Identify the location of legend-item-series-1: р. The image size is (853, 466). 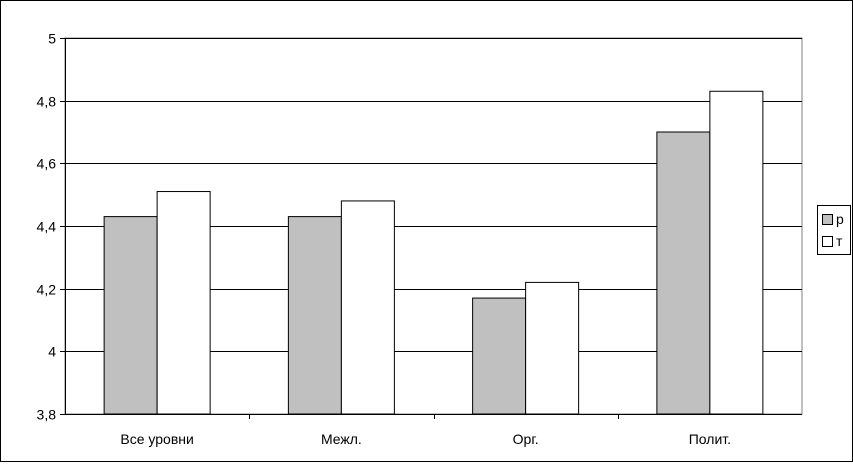
(833, 219).